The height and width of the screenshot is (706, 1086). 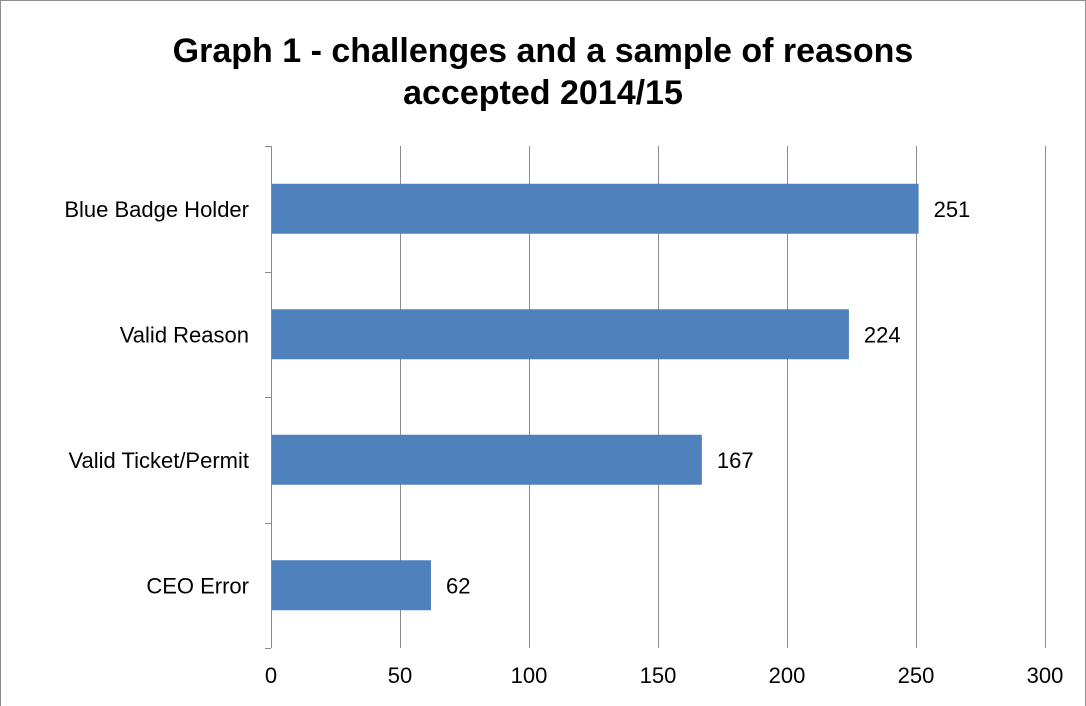 I want to click on bar-valid-reason, so click(x=560, y=334).